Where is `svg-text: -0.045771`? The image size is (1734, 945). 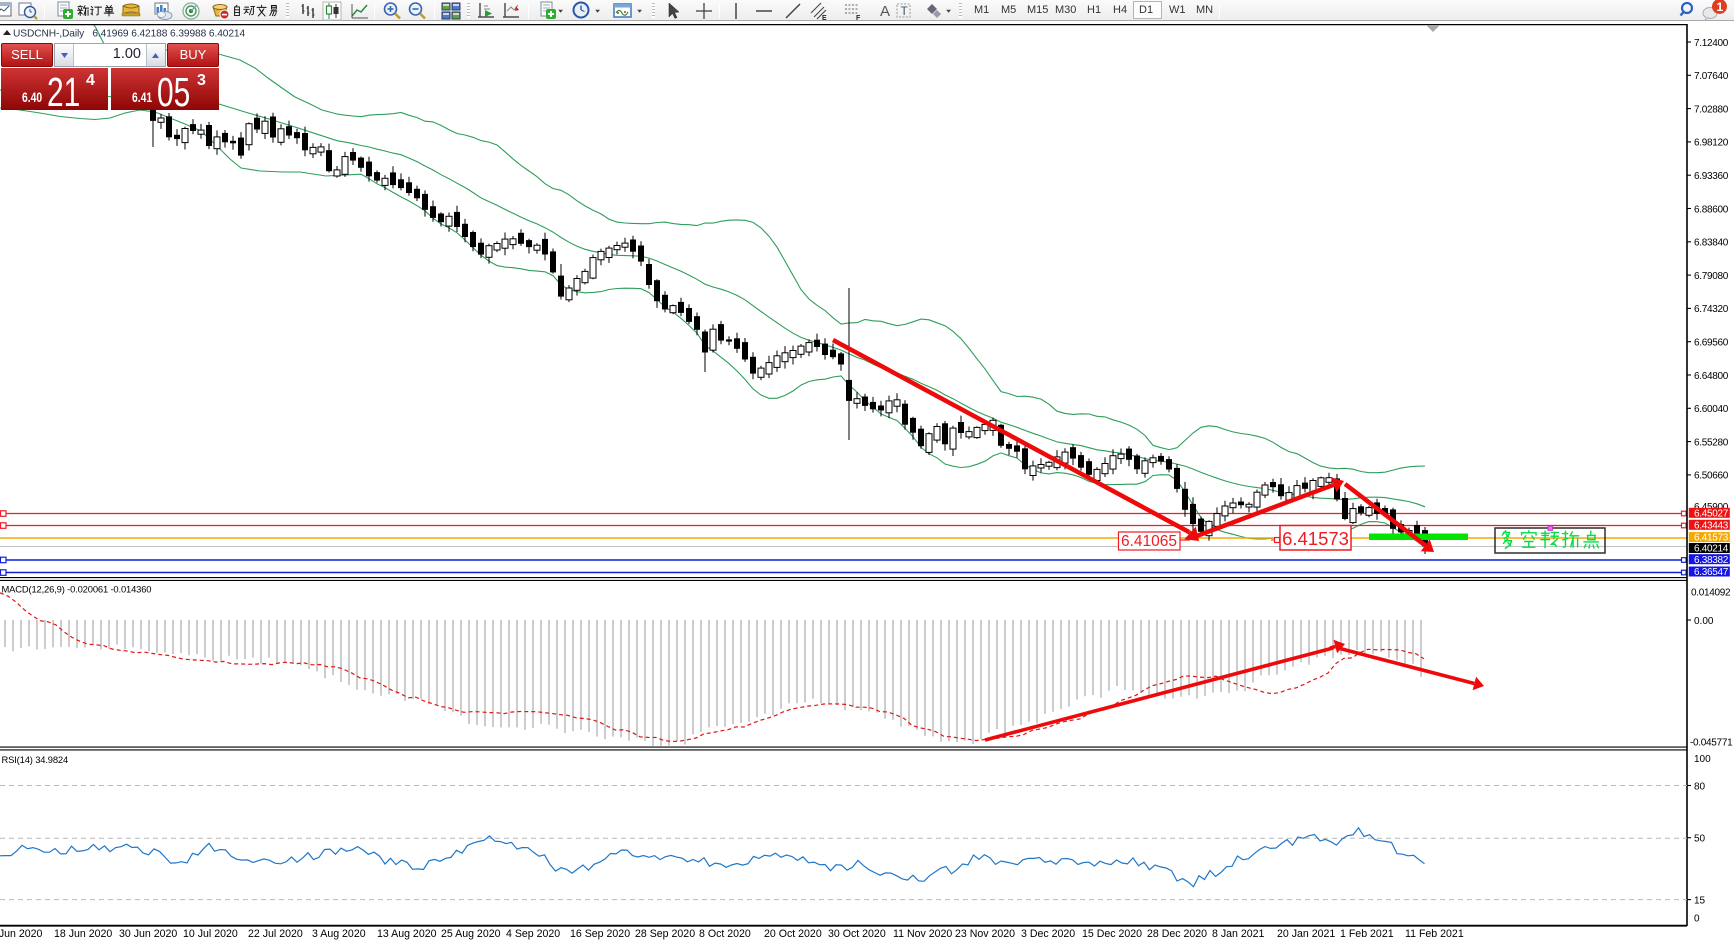 svg-text: -0.045771 is located at coordinates (1711, 743).